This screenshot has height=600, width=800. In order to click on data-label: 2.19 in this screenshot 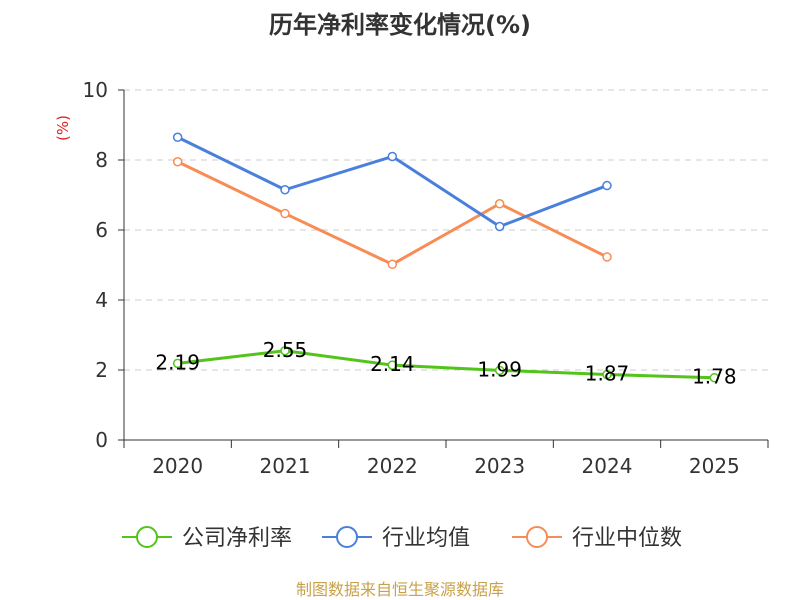, I will do `click(177, 362)`.